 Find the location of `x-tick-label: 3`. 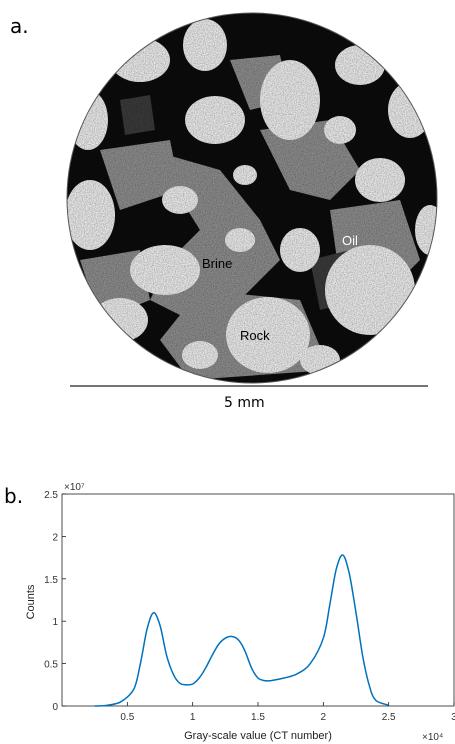

x-tick-label: 3 is located at coordinates (453, 717).